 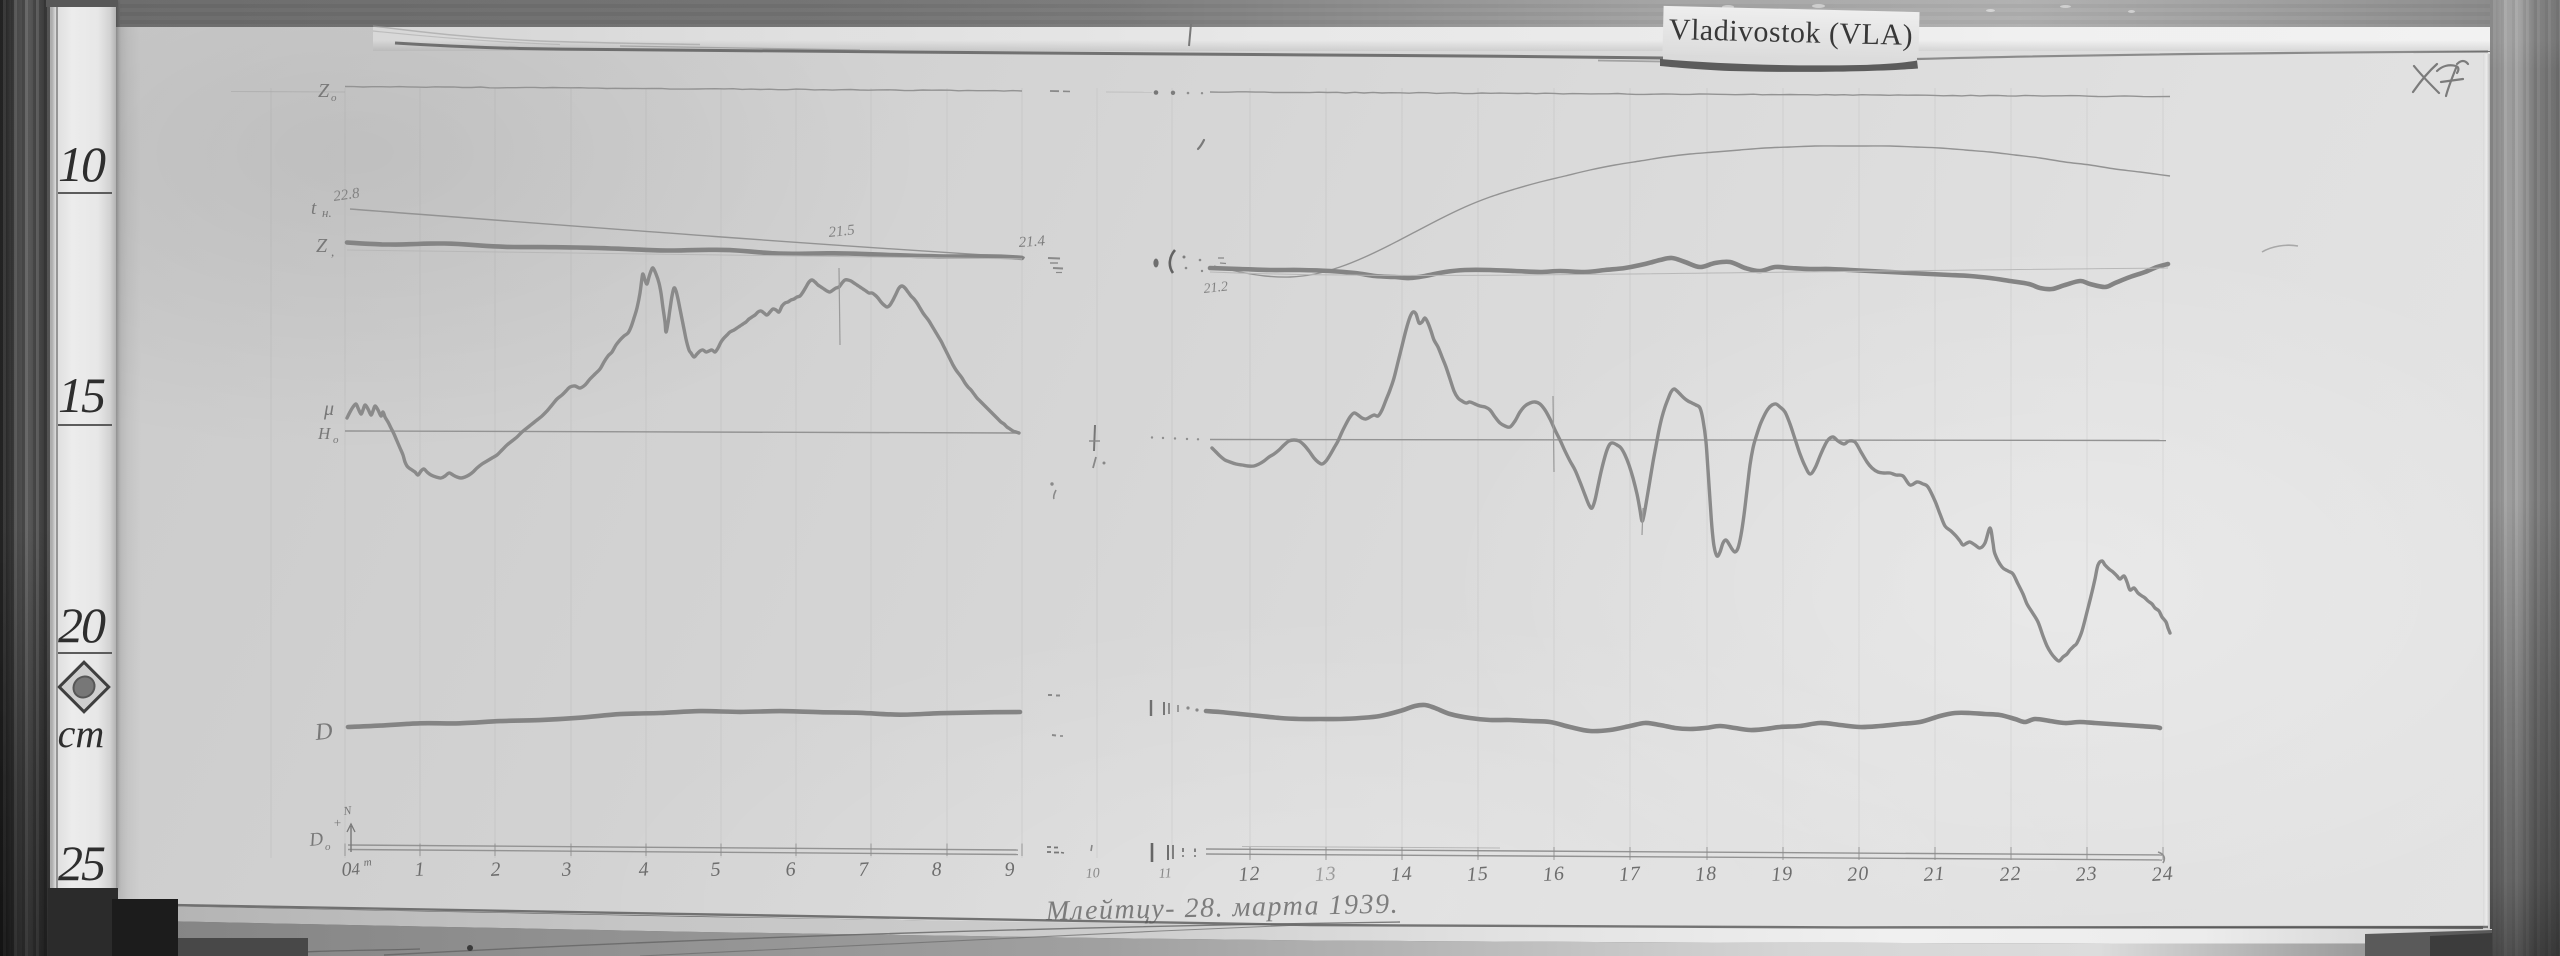 I want to click on svg-text: 18, so click(x=1705, y=874).